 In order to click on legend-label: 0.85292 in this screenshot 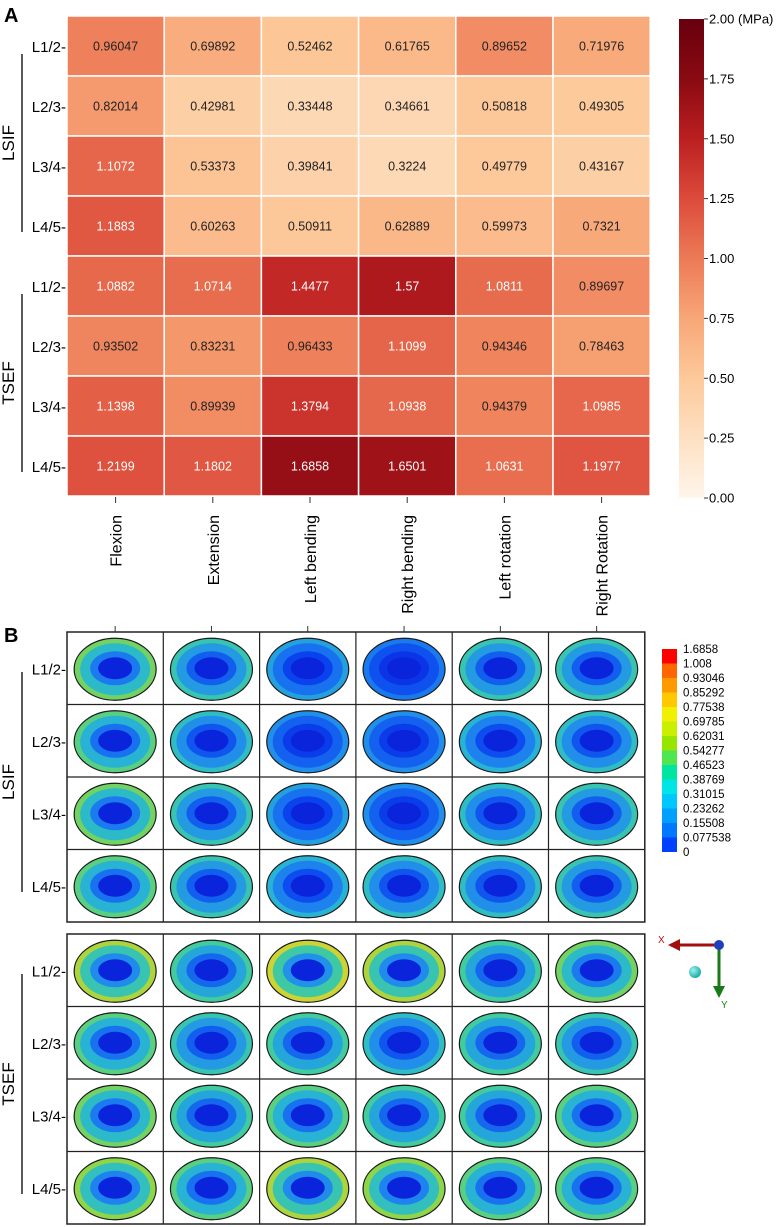, I will do `click(704, 694)`.